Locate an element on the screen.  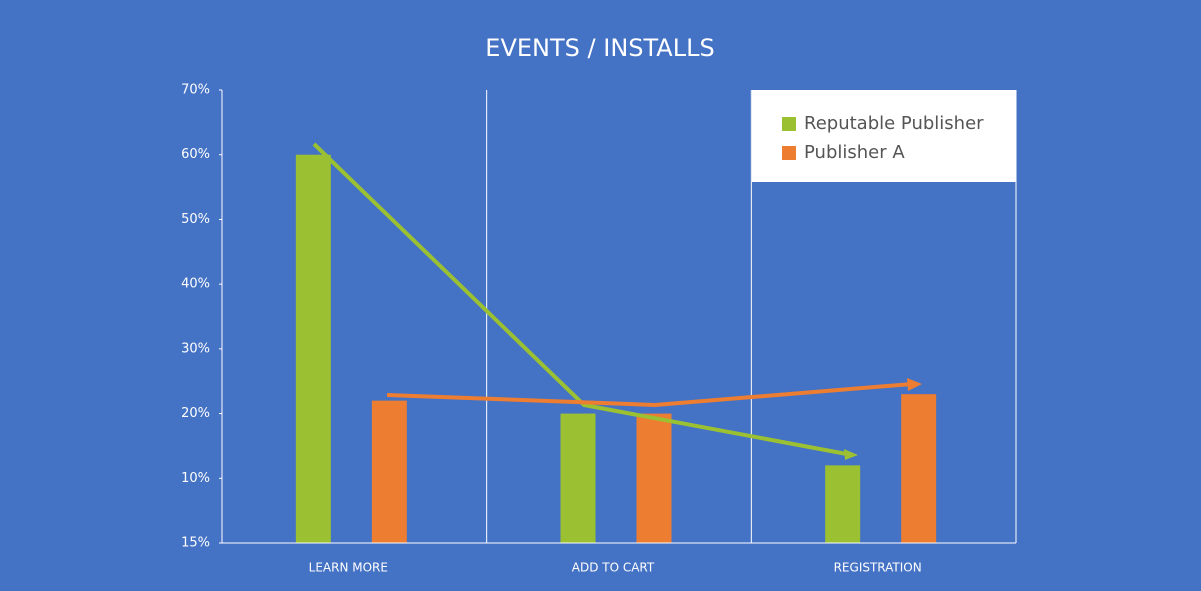
y-tick-label: 60% is located at coordinates (195, 154).